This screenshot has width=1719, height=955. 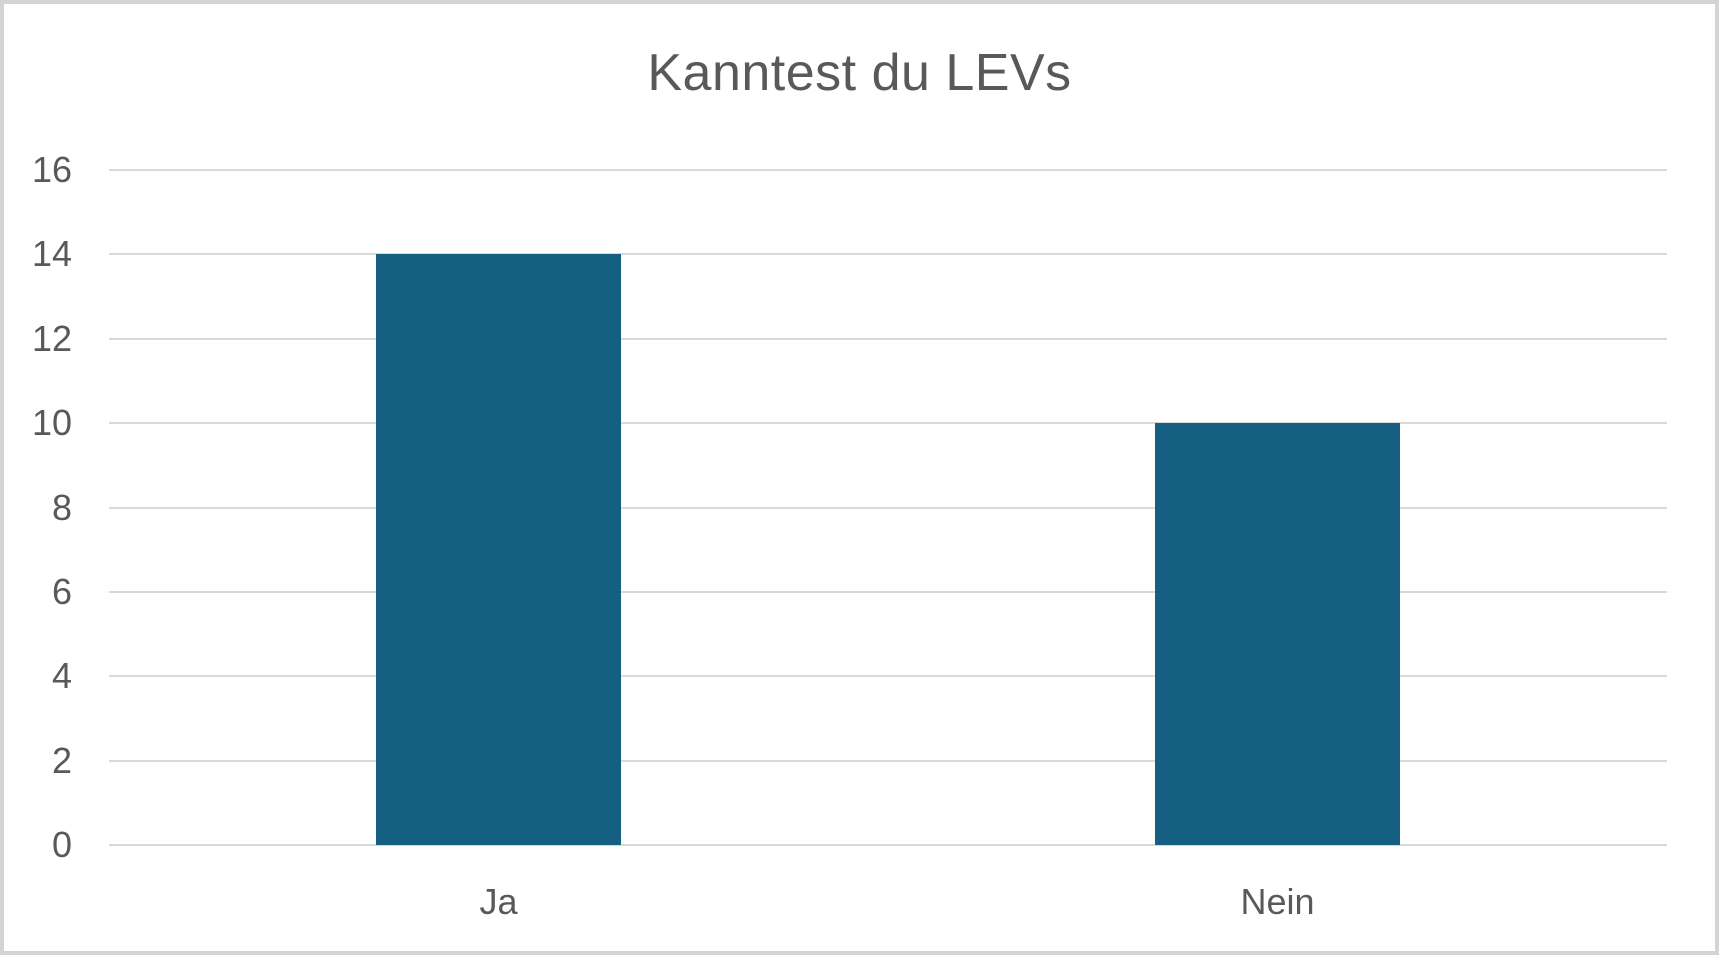 What do you see at coordinates (51, 423) in the screenshot?
I see `y-tick-label: 10` at bounding box center [51, 423].